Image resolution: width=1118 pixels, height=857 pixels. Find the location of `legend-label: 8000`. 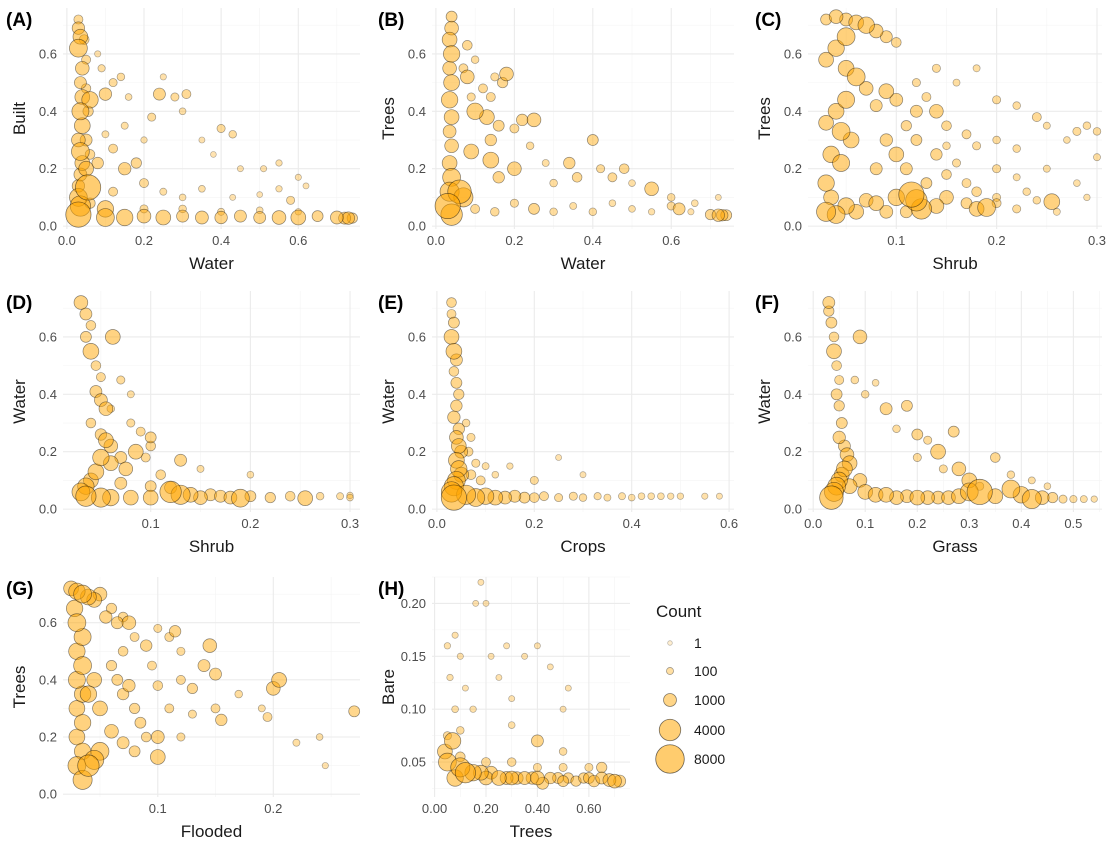

legend-label: 8000 is located at coordinates (709, 759).